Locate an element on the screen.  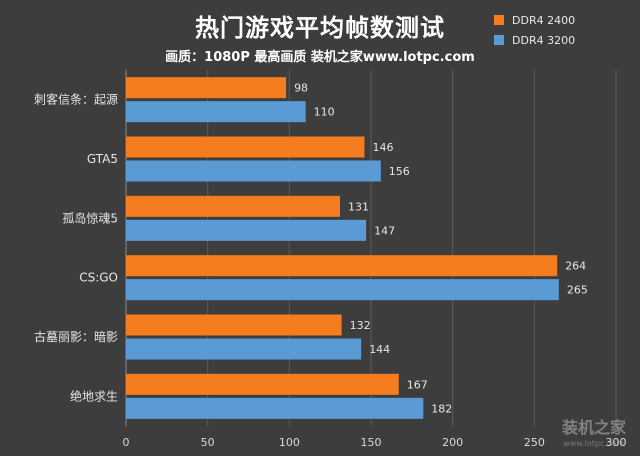
x-tick-label: 50 is located at coordinates (208, 442).